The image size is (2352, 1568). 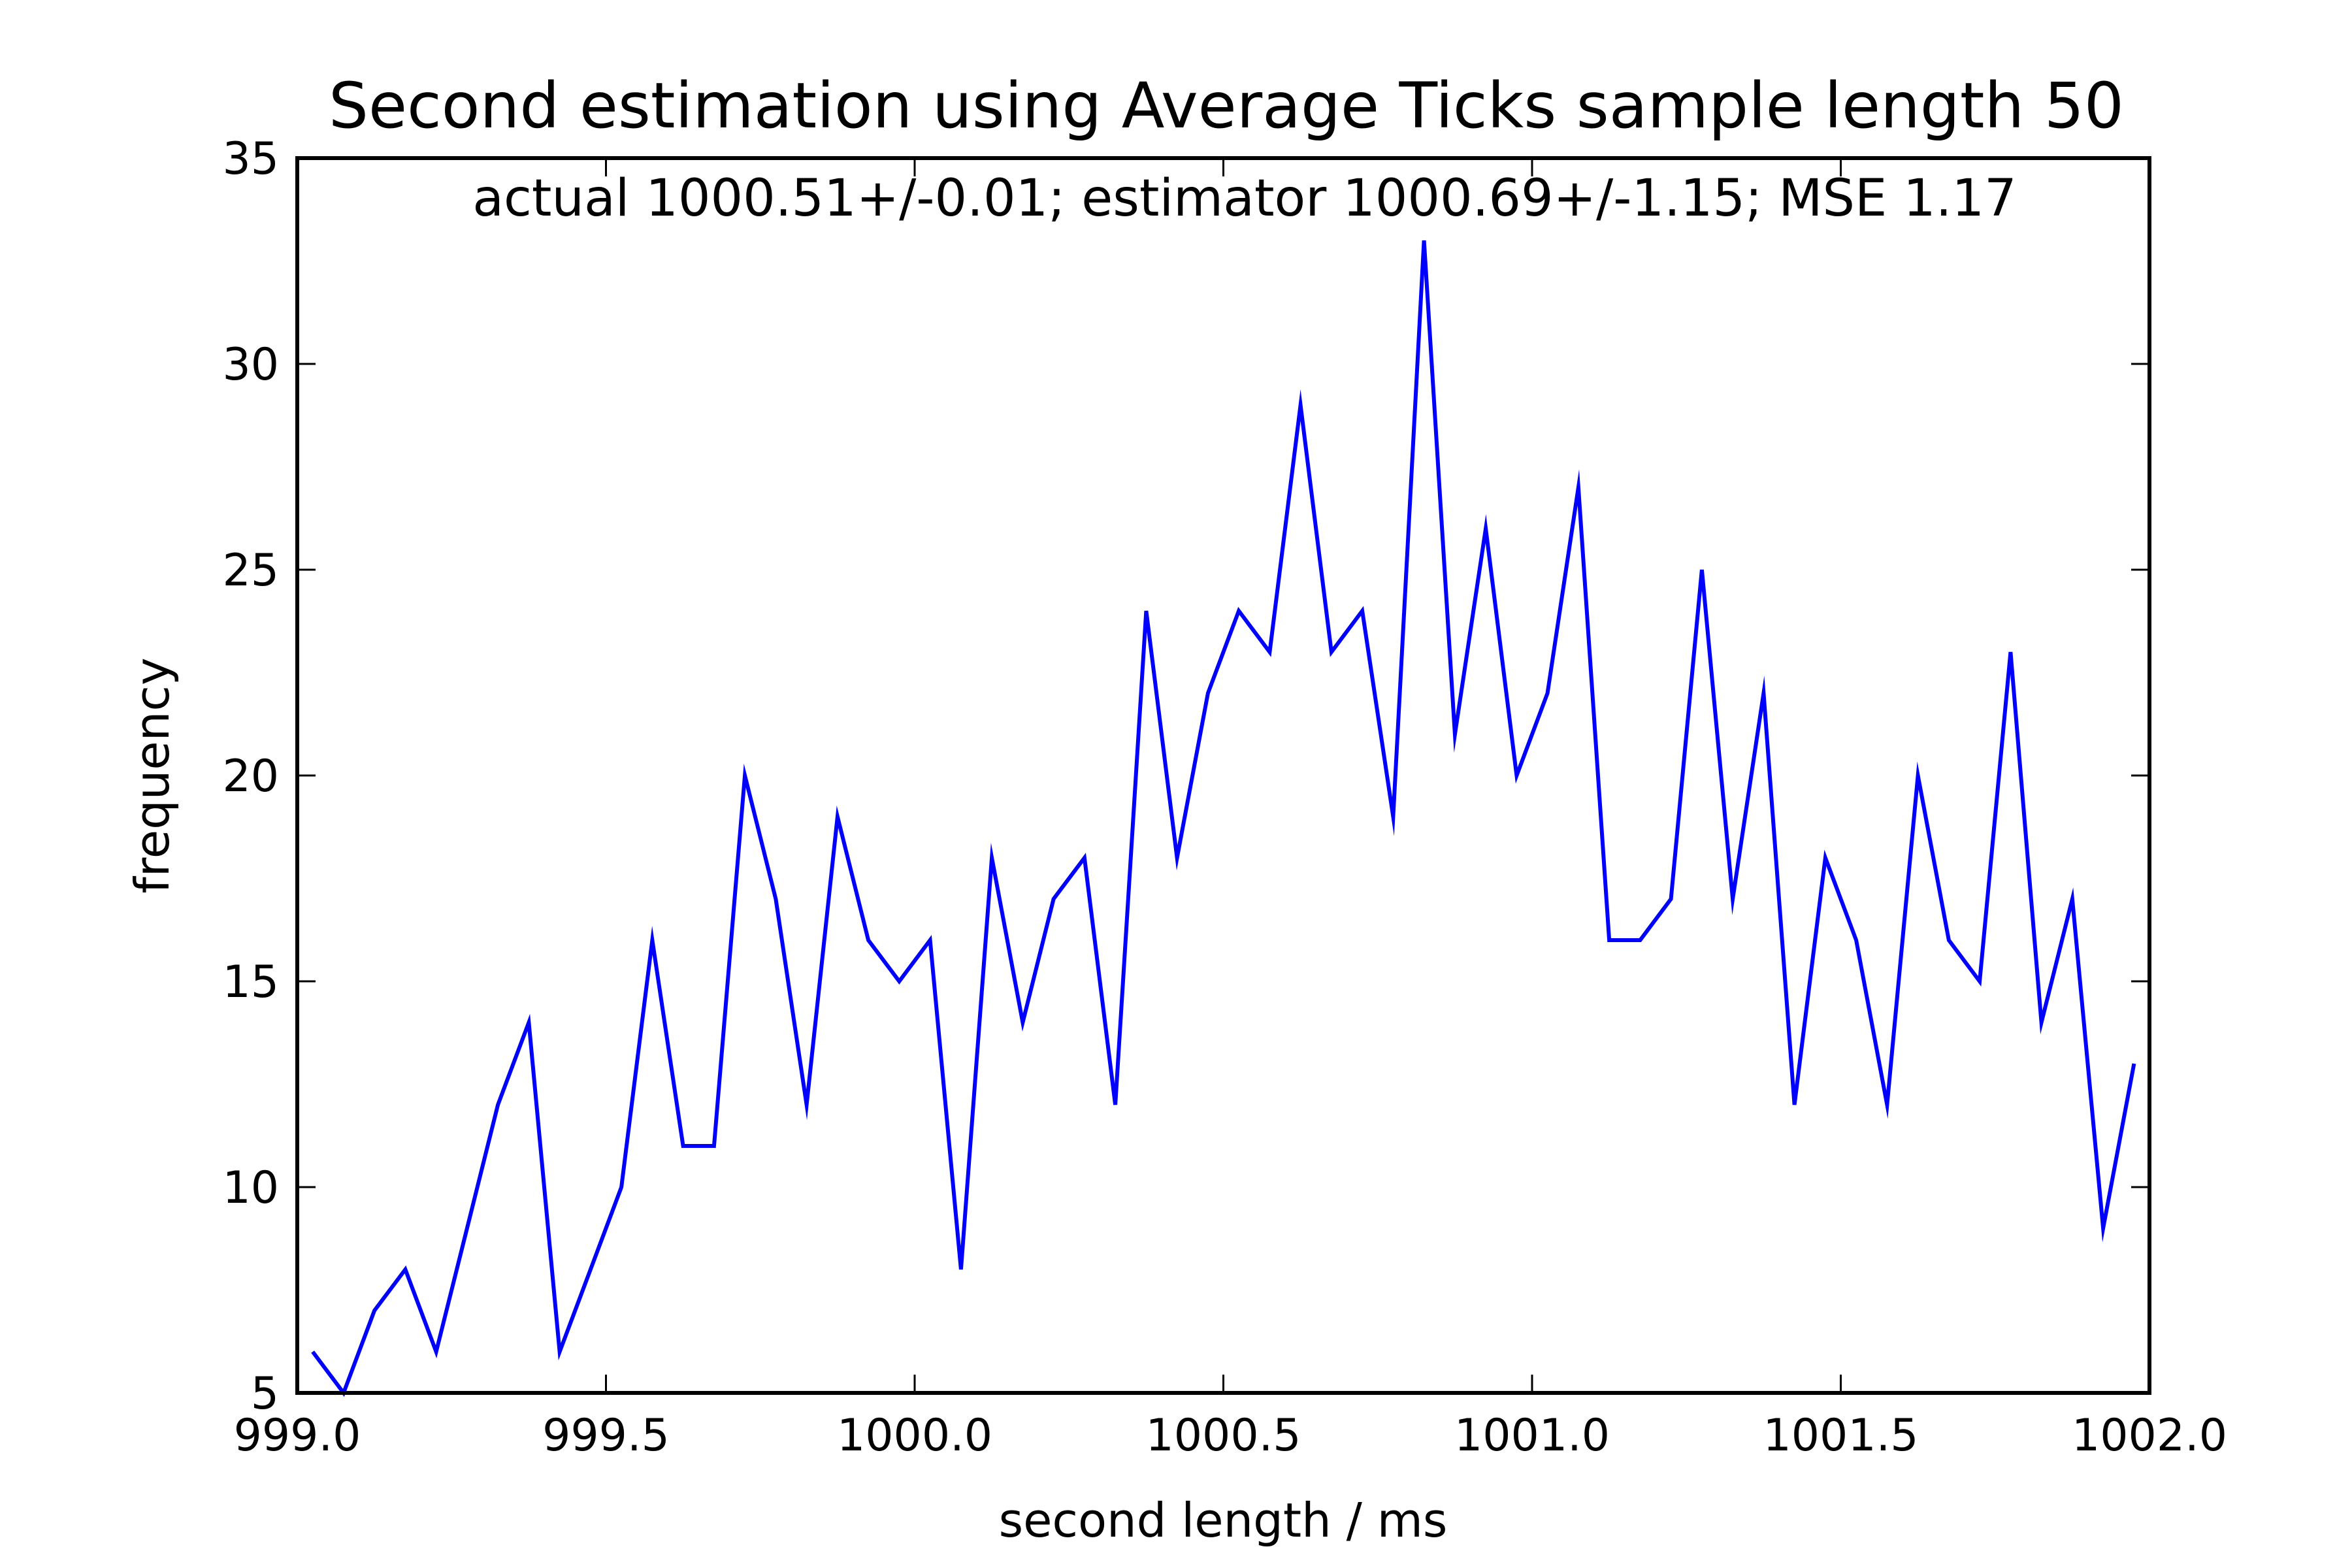 What do you see at coordinates (250, 1188) in the screenshot?
I see `y-tick-label: 10` at bounding box center [250, 1188].